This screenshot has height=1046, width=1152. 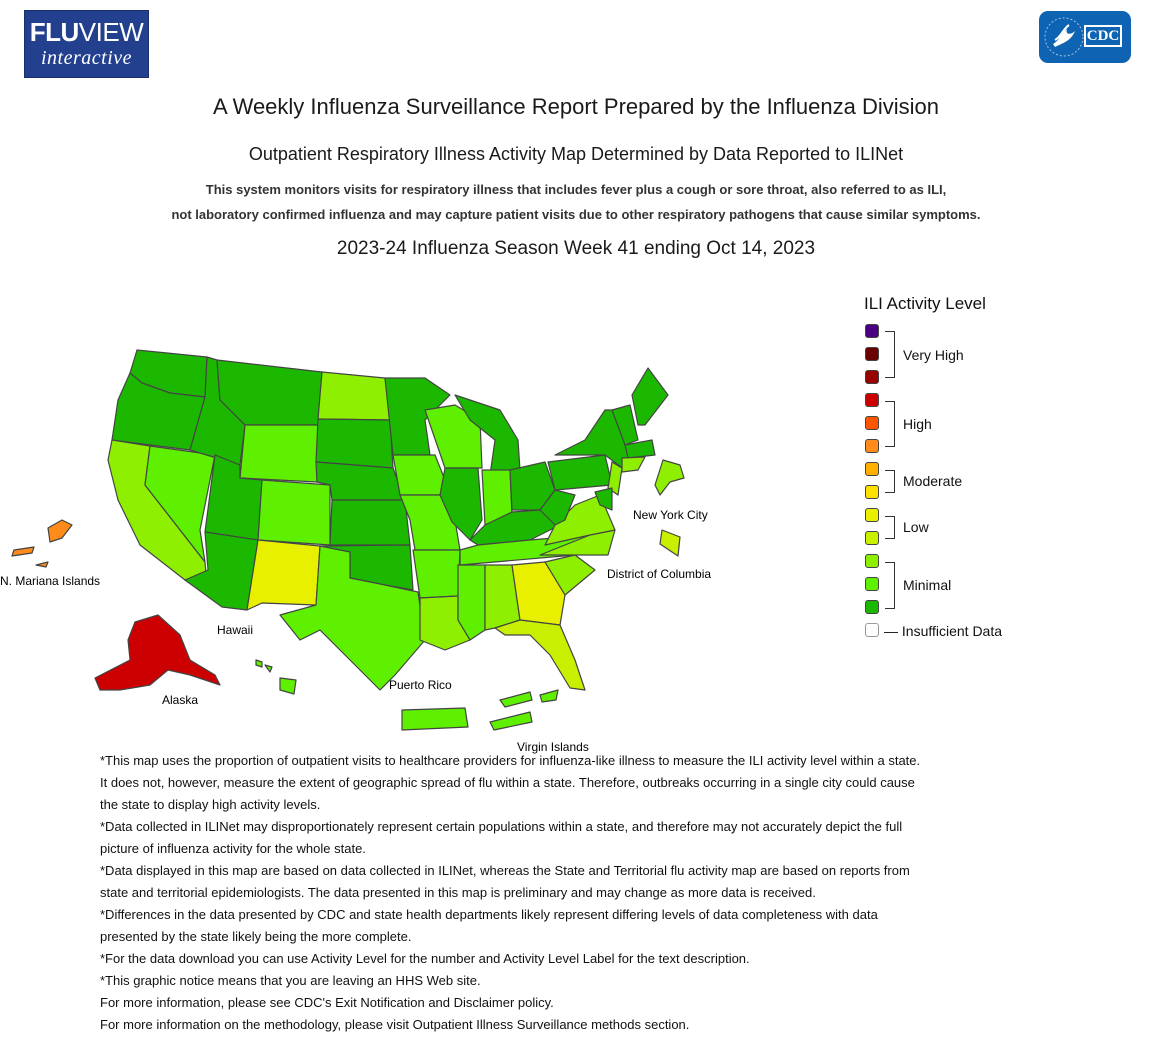 I want to click on legend-bracket-high, so click(x=890, y=424).